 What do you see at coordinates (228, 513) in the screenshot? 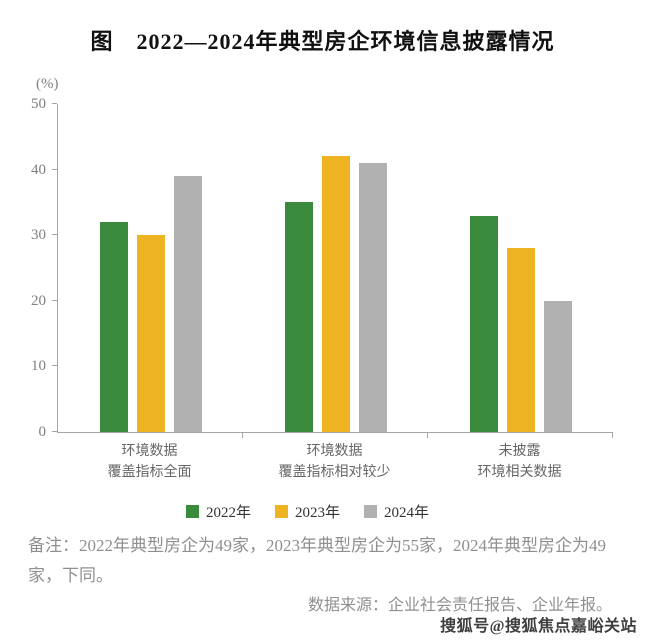
I see `legend-label: 2022年` at bounding box center [228, 513].